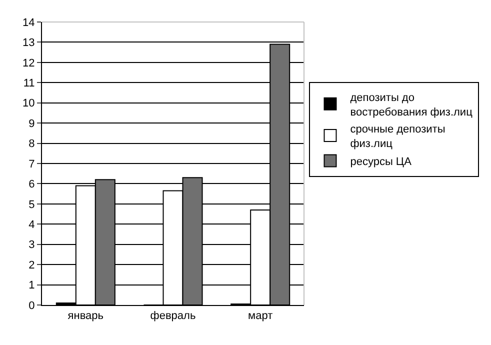  What do you see at coordinates (398, 137) in the screenshot?
I see `legend-label: срочные депозиты физ.лиц` at bounding box center [398, 137].